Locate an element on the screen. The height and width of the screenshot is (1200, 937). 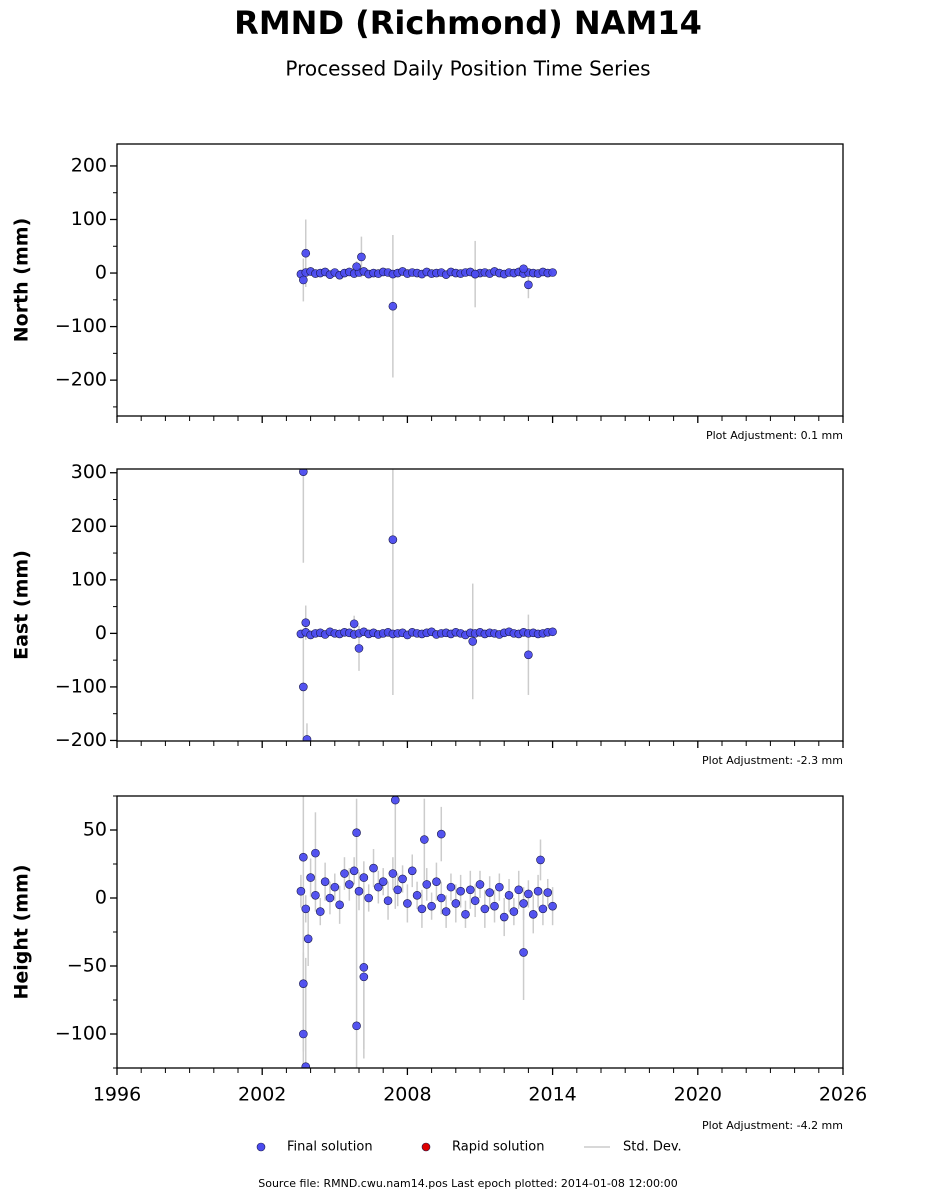
x-tick-label: 2002 is located at coordinates (262, 1095).